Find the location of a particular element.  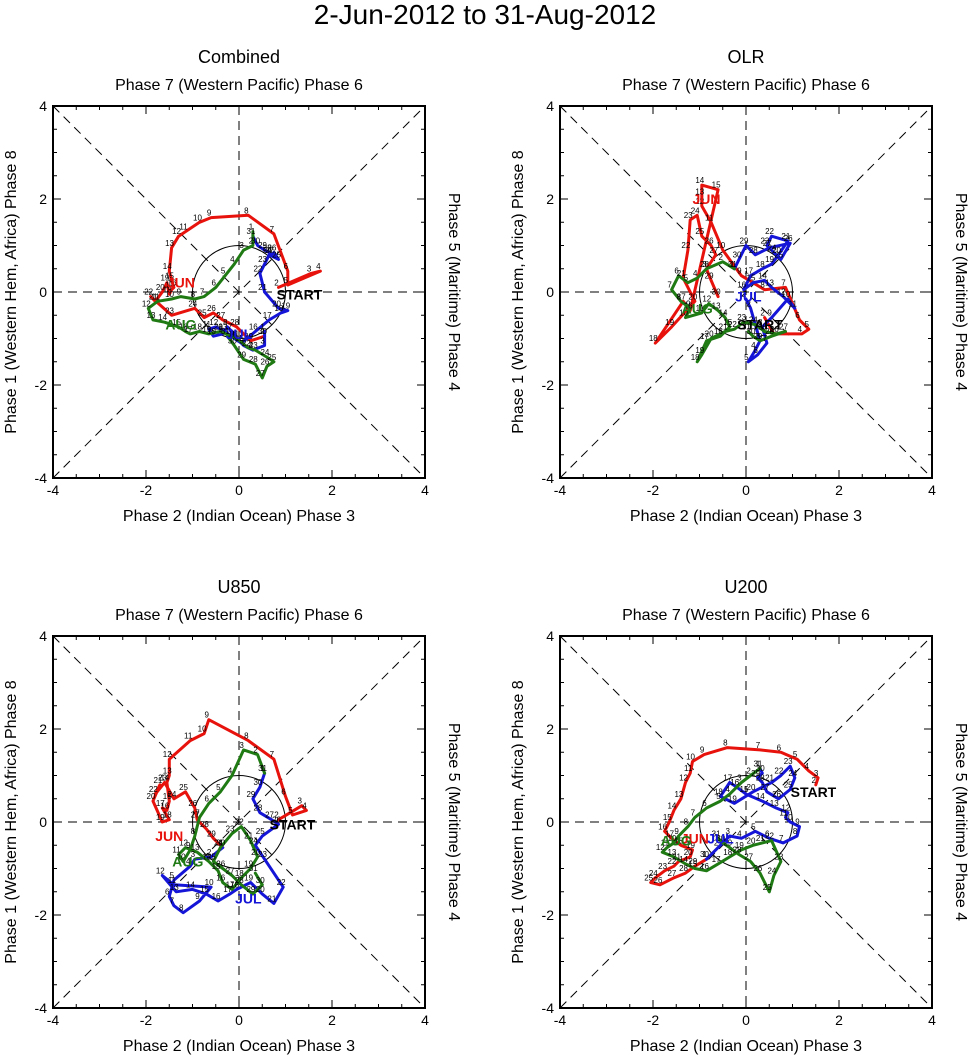

day-label: 26 is located at coordinates (276, 819).